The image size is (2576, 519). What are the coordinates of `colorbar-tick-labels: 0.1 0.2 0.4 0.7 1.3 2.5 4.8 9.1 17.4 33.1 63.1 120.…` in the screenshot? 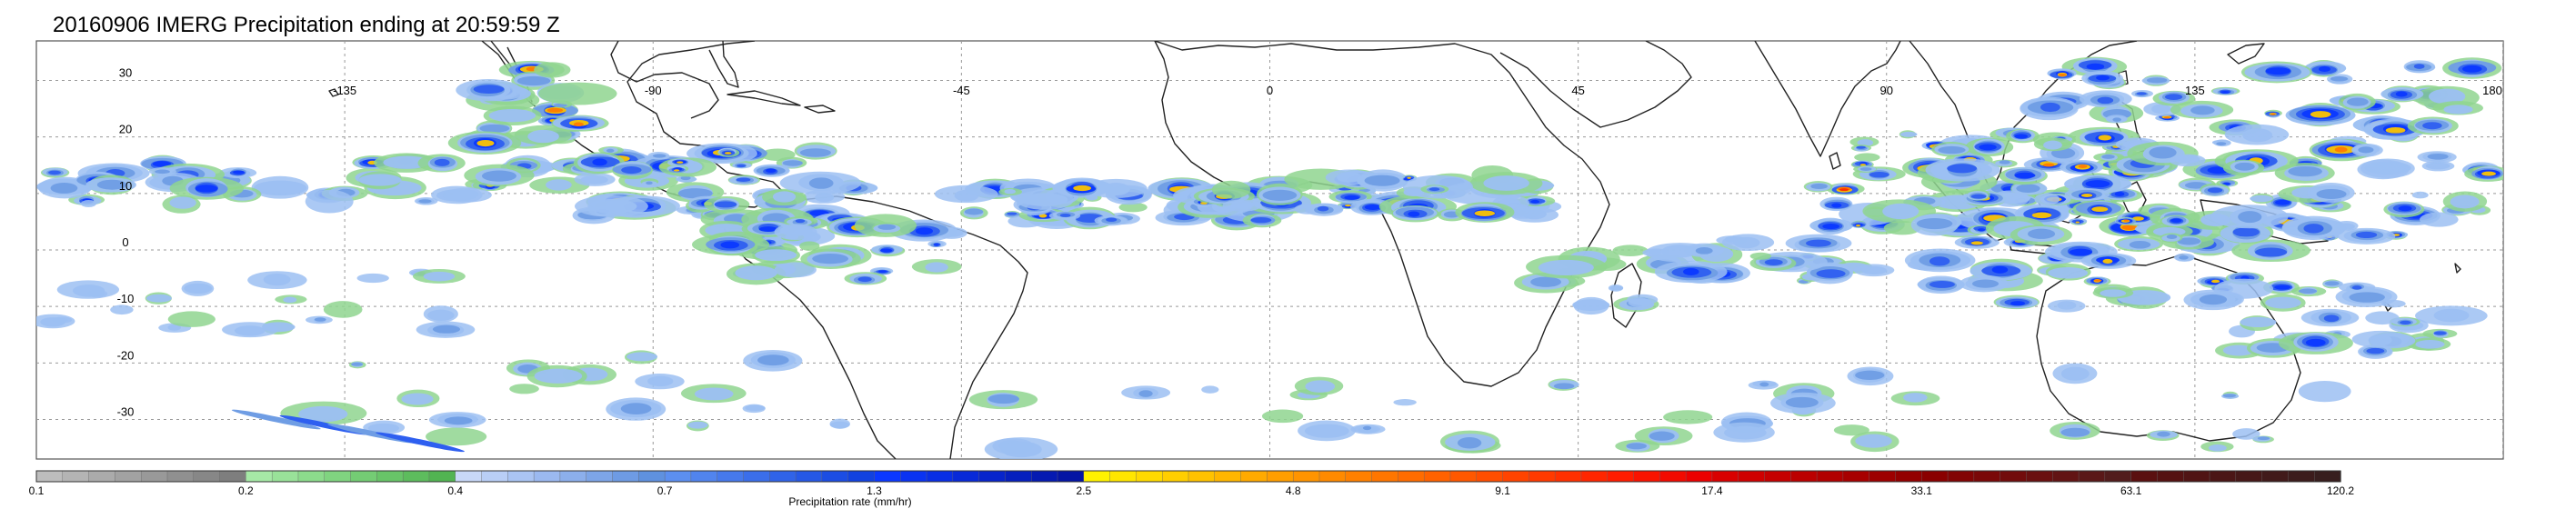 It's located at (1192, 491).